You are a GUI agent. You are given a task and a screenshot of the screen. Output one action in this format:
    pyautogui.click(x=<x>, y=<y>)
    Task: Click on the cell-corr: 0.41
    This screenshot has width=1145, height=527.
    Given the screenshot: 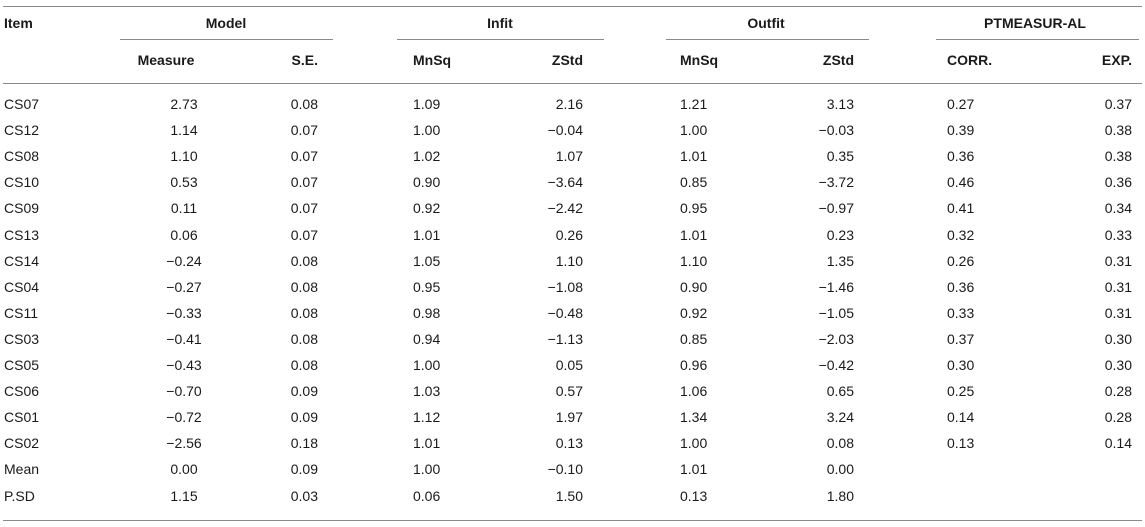 What is the action you would take?
    pyautogui.click(x=961, y=208)
    